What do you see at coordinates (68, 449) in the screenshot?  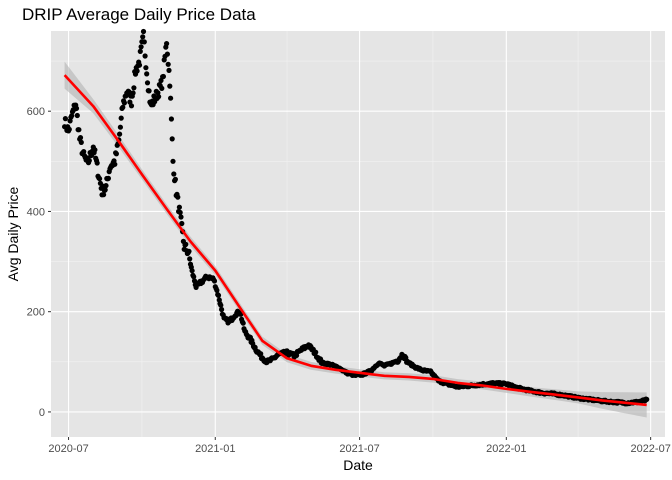 I see `x-tick-label: 2020-07` at bounding box center [68, 449].